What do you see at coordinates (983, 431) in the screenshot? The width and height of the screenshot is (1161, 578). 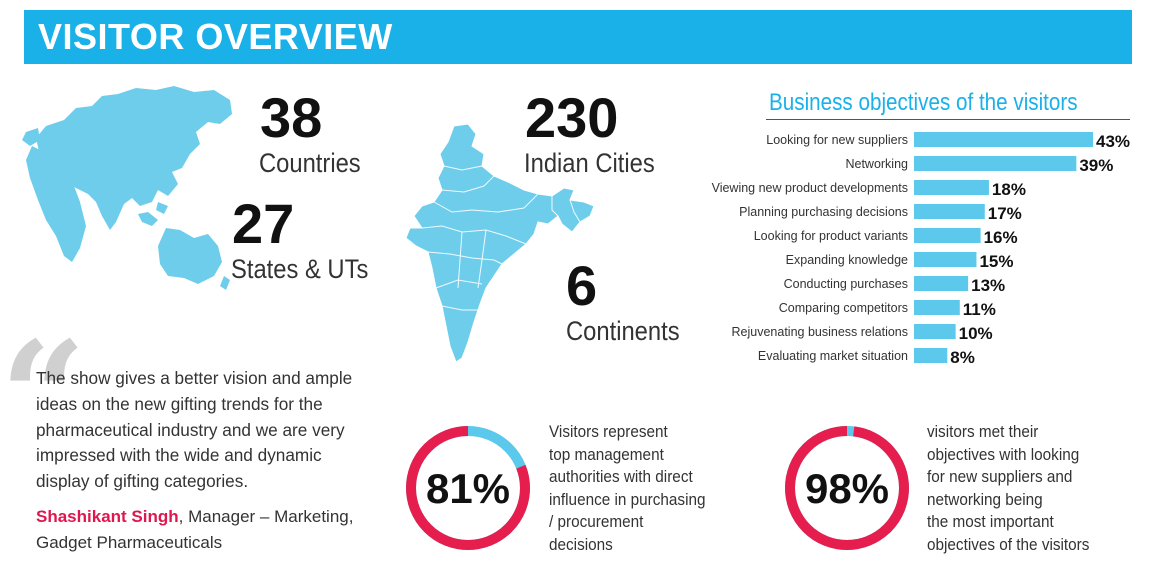 I see `donut-caption-line: visitors met their` at bounding box center [983, 431].